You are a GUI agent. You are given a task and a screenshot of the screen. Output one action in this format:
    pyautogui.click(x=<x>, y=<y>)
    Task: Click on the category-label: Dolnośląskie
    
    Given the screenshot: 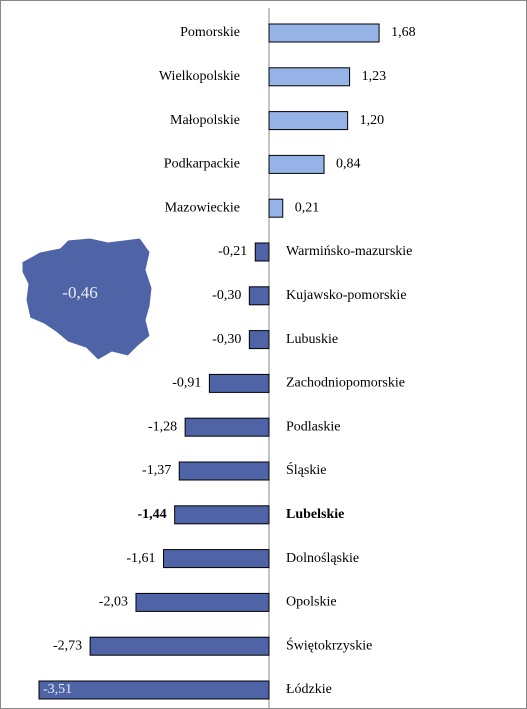 What is the action you would take?
    pyautogui.click(x=322, y=558)
    